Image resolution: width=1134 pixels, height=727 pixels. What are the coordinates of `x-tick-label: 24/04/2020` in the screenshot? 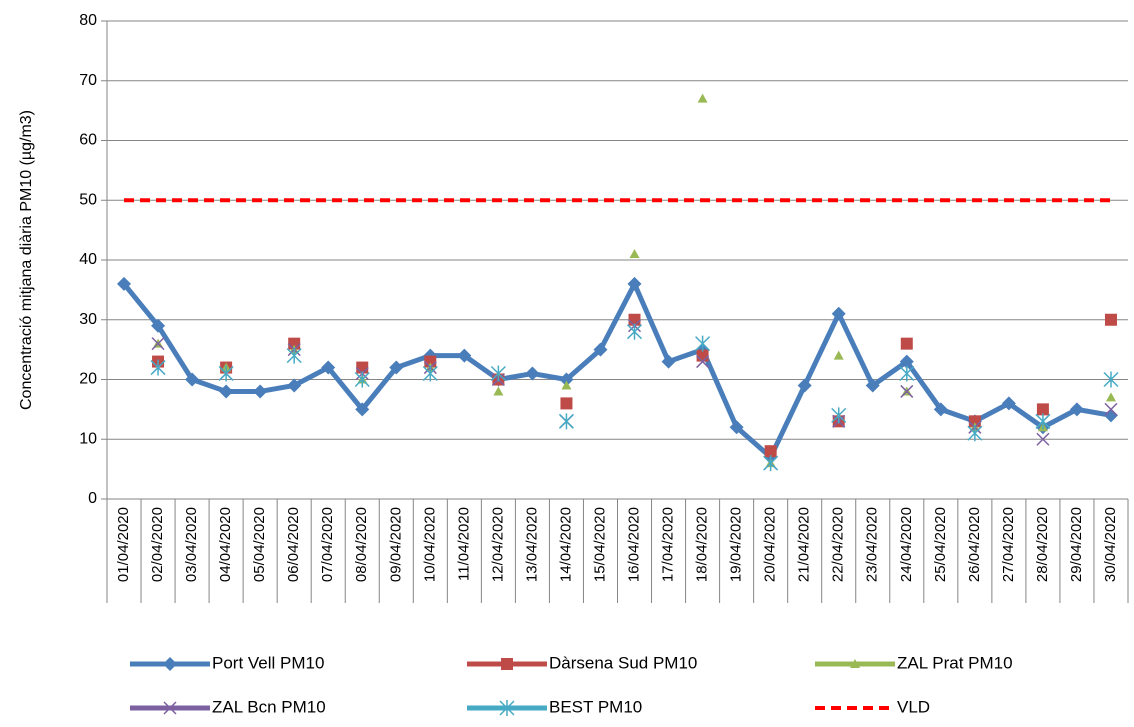 It's located at (906, 544).